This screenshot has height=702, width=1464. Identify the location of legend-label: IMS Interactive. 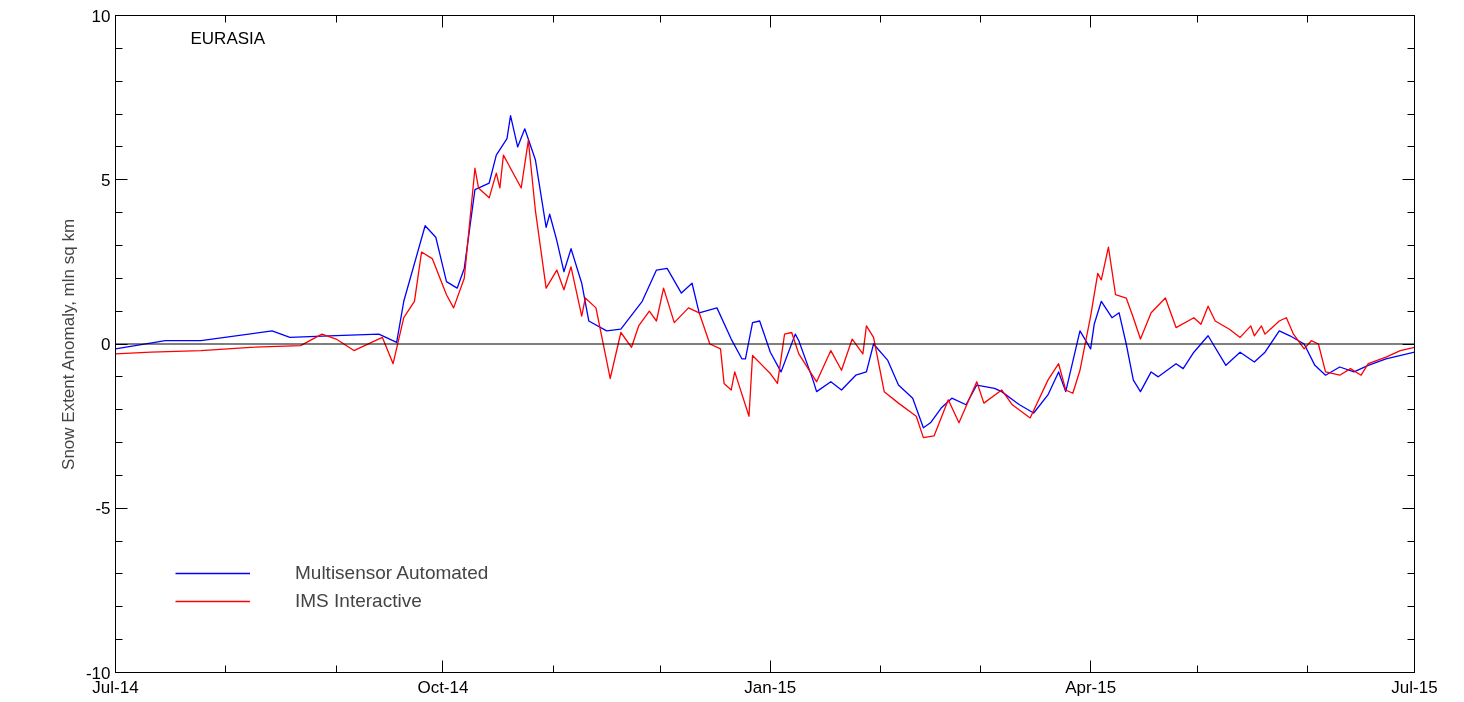
(358, 601).